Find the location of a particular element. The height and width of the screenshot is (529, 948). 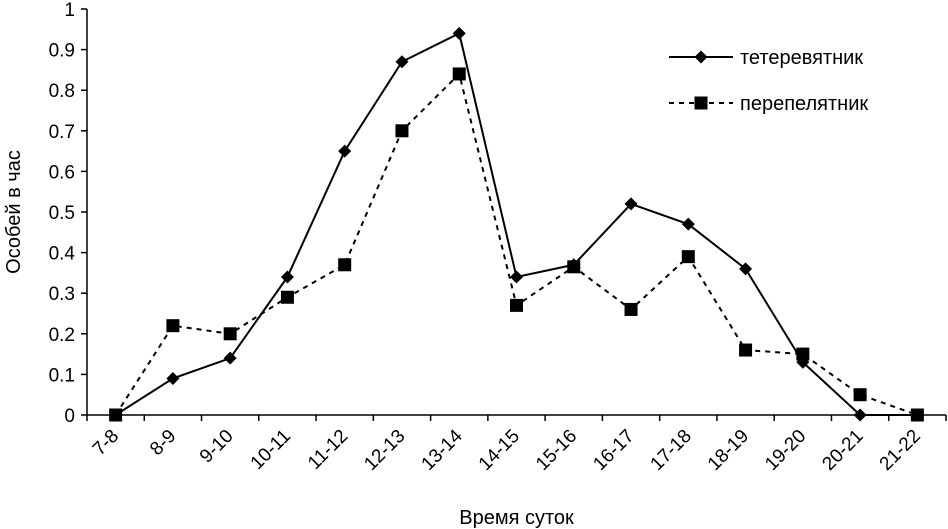

x-tick-label: 10-11 is located at coordinates (271, 450).